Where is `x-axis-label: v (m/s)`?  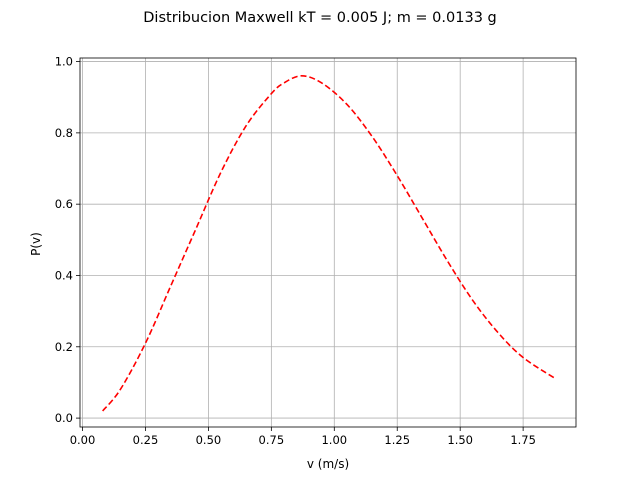 x-axis-label: v (m/s) is located at coordinates (328, 464).